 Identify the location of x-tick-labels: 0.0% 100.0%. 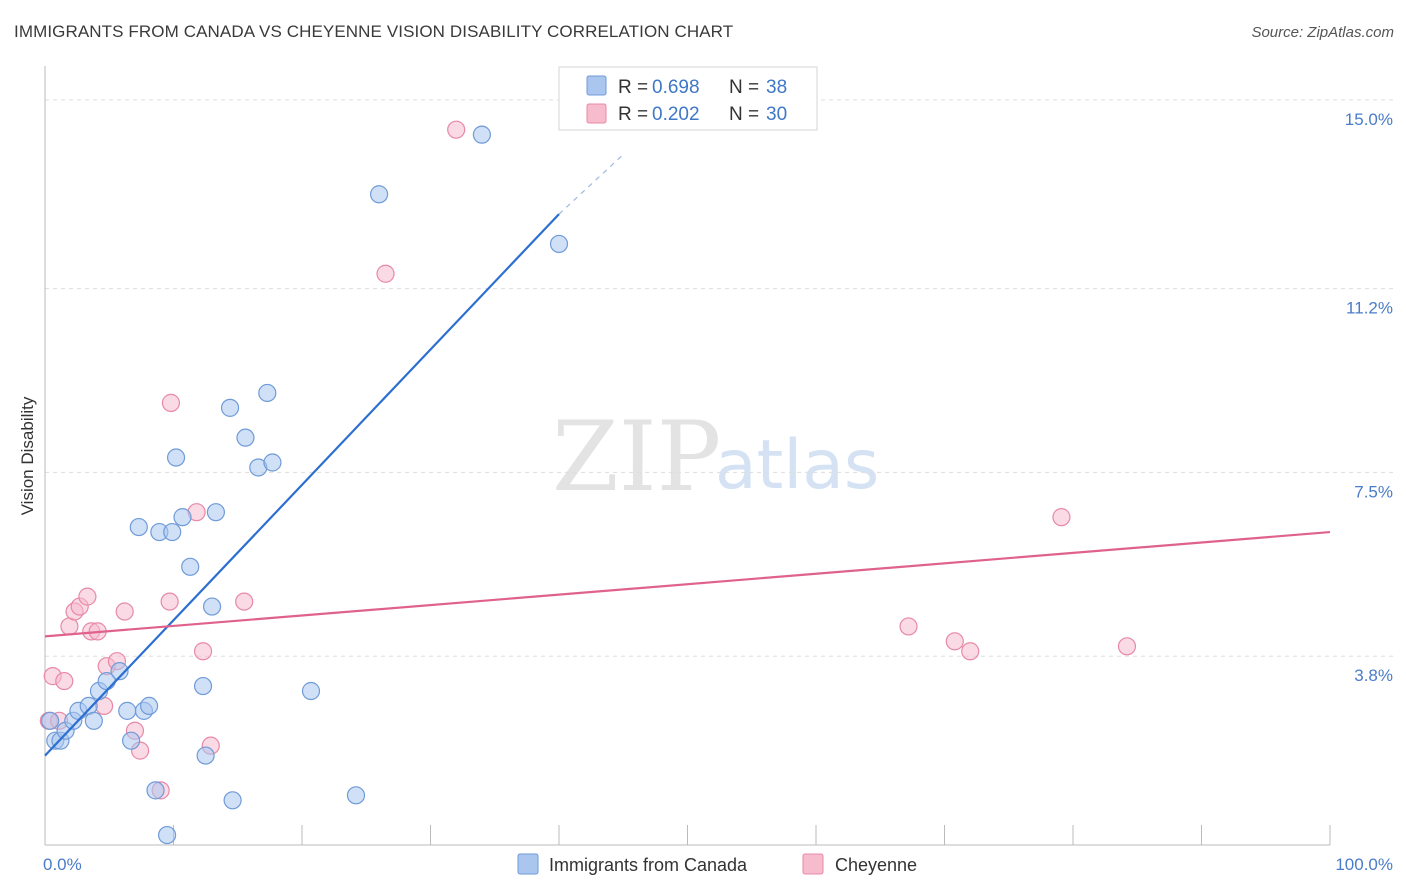
(718, 864).